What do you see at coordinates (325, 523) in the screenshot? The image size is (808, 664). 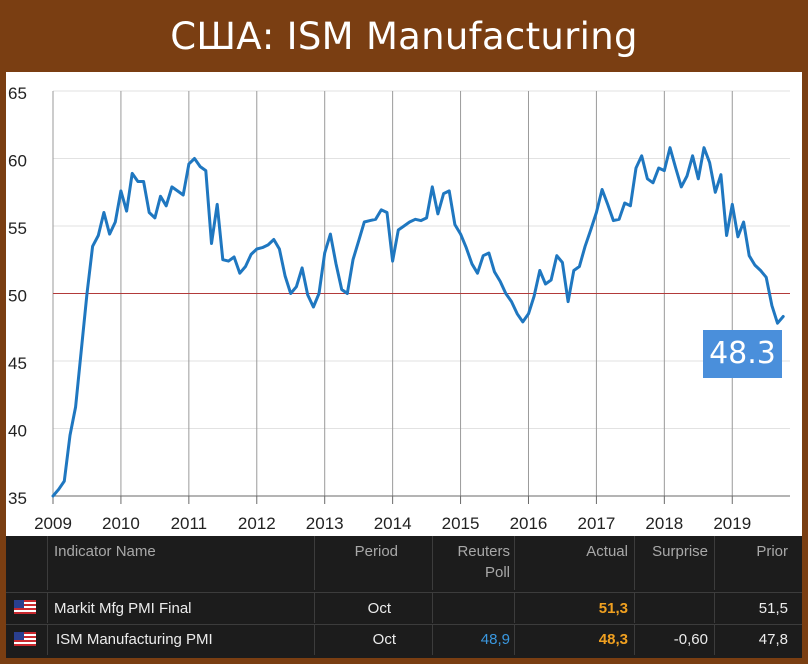 I see `x-tick-label: 2013` at bounding box center [325, 523].